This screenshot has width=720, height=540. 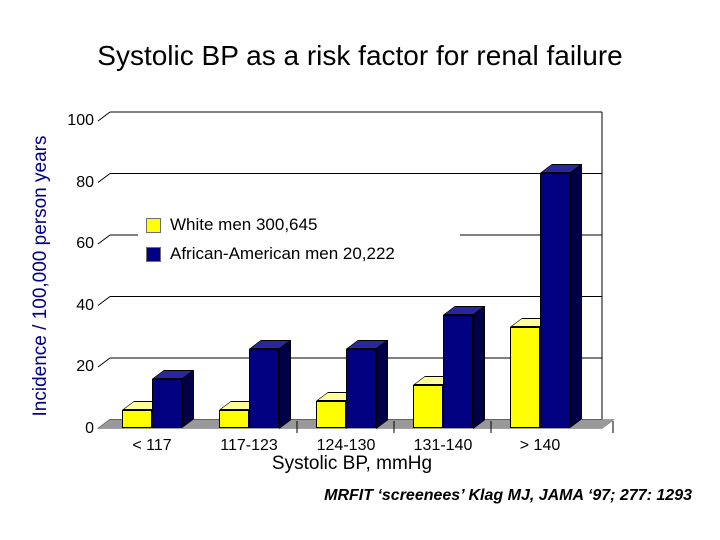 What do you see at coordinates (153, 225) in the screenshot?
I see `legend-chip-white-men-icon` at bounding box center [153, 225].